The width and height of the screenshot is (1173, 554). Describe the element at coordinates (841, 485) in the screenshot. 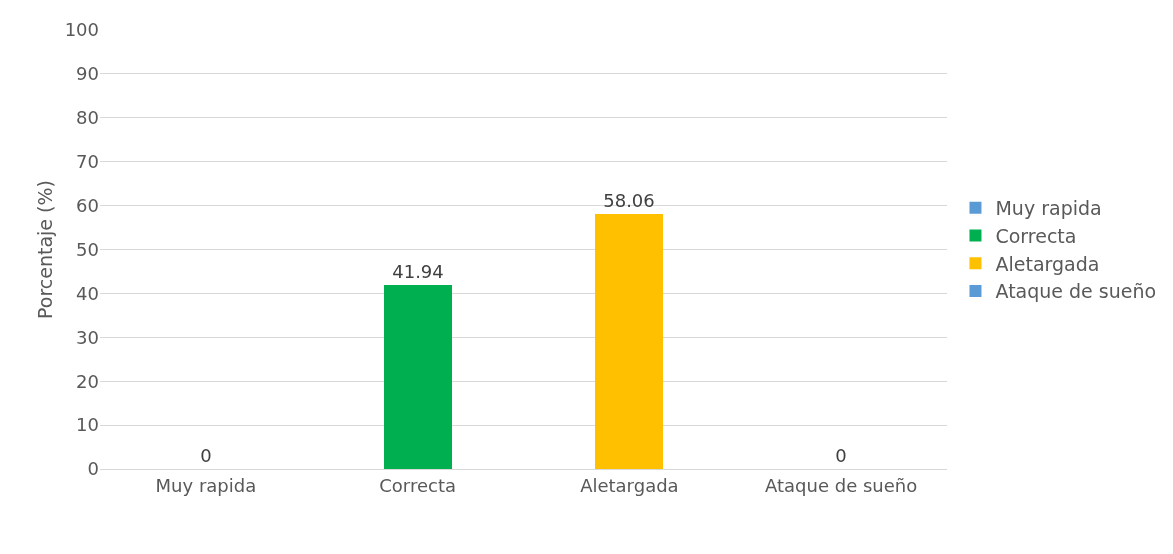

I see `x-tick-label: Ataque de sueño` at that location.